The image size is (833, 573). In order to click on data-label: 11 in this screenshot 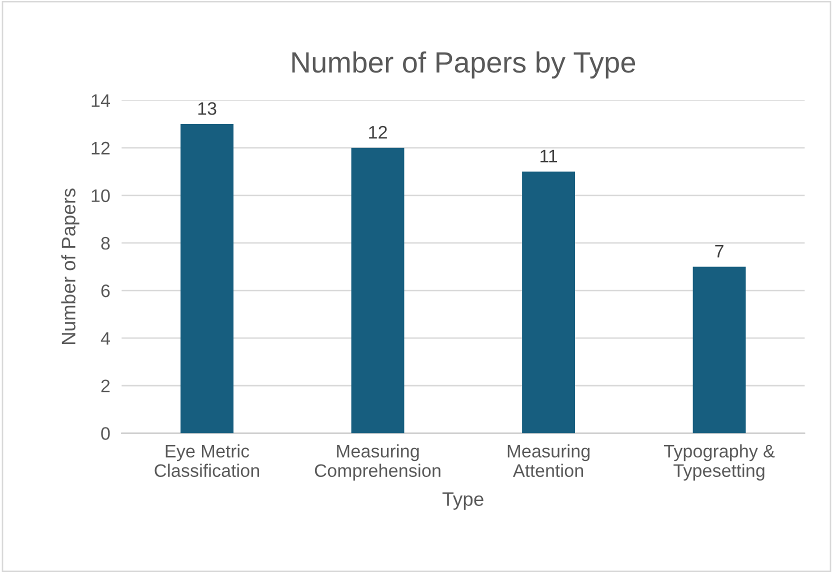, I will do `click(549, 156)`.